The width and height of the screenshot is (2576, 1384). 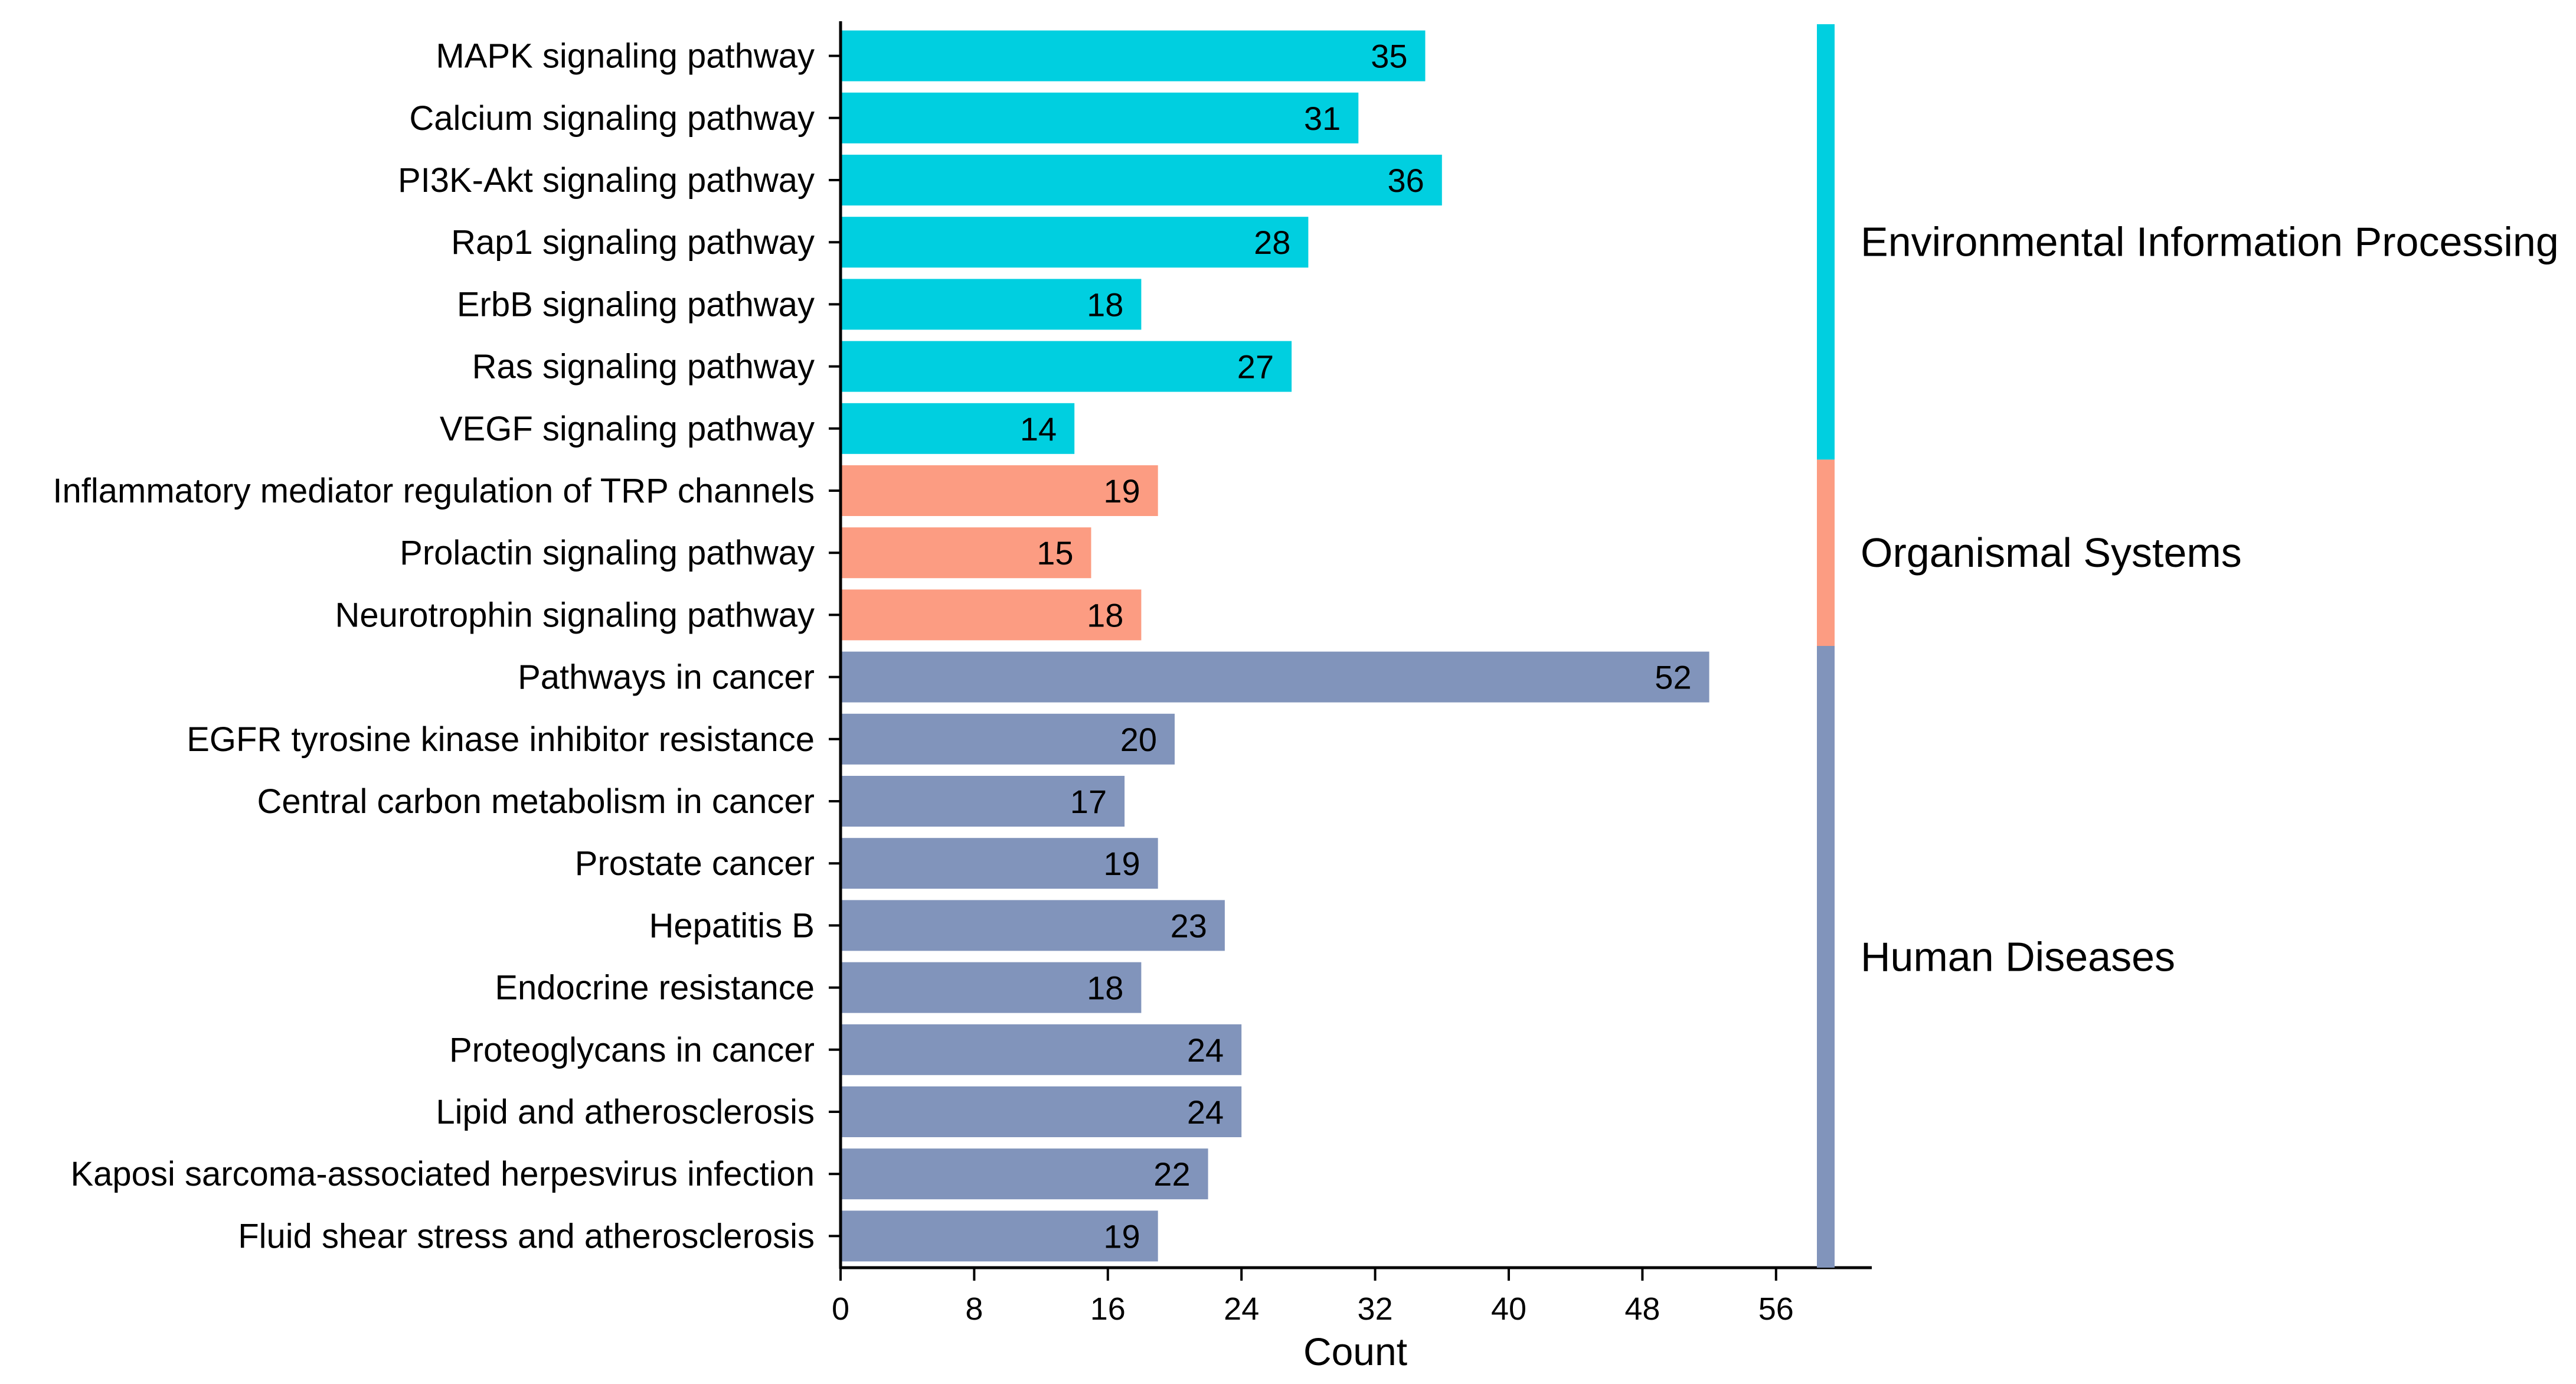 What do you see at coordinates (1406, 181) in the screenshot?
I see `bar-value-label: 36` at bounding box center [1406, 181].